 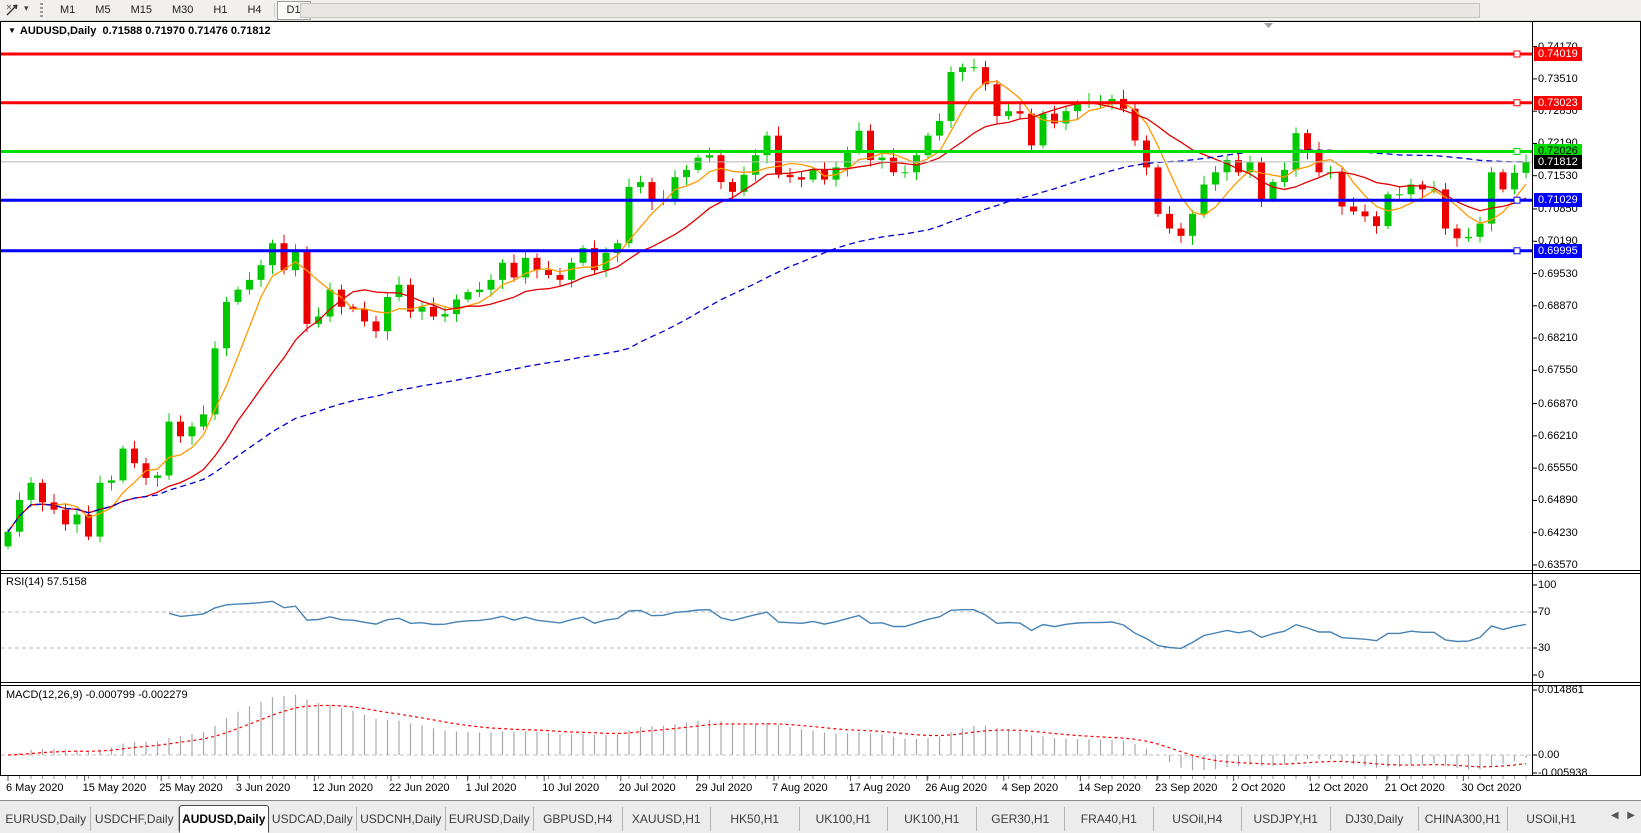 I want to click on rsi-level-label: 100, so click(x=1547, y=585).